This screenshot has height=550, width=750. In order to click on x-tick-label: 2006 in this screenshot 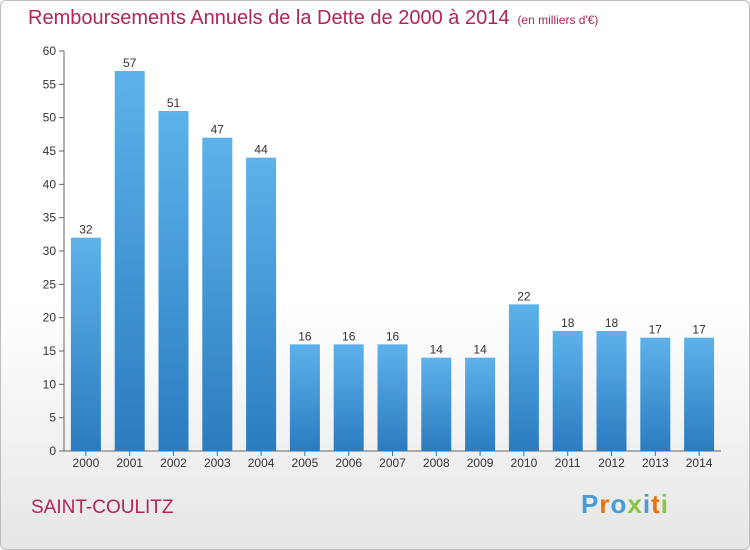, I will do `click(348, 463)`.